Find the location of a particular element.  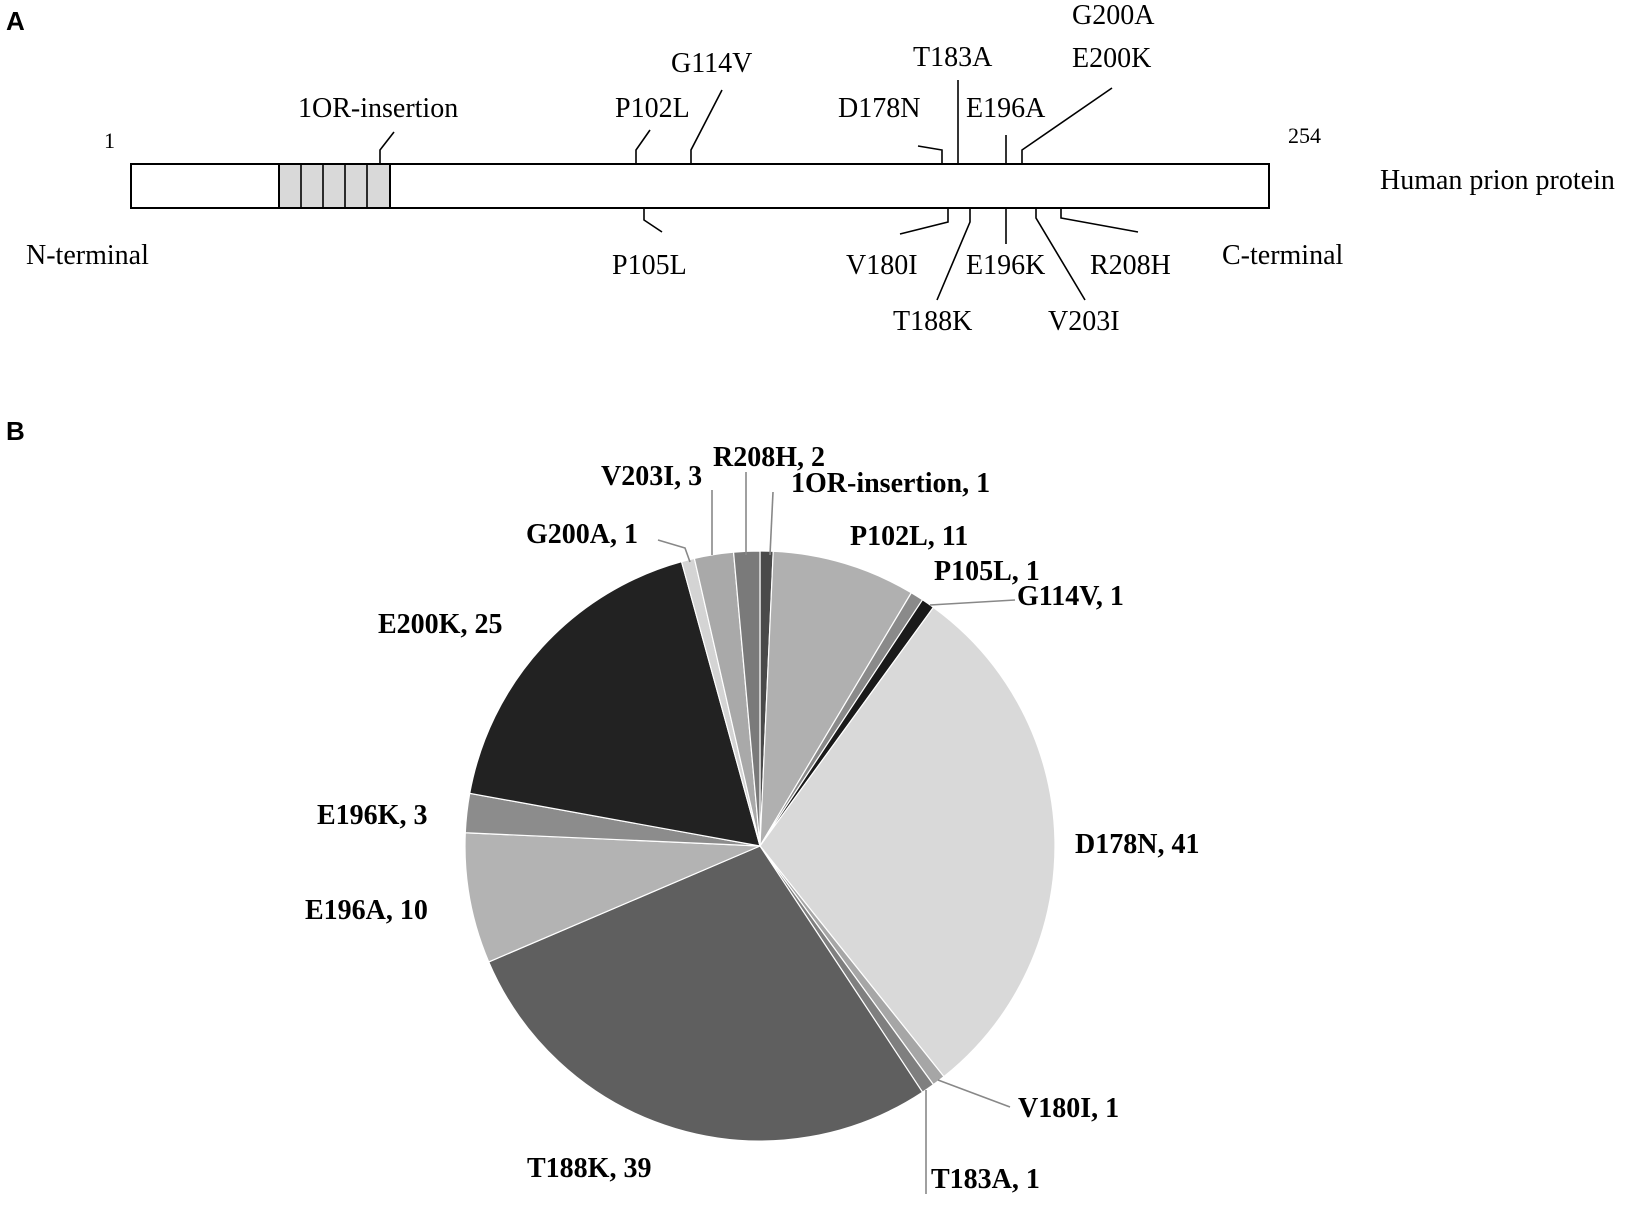

leader-v203i is located at coordinates (1060, 254).